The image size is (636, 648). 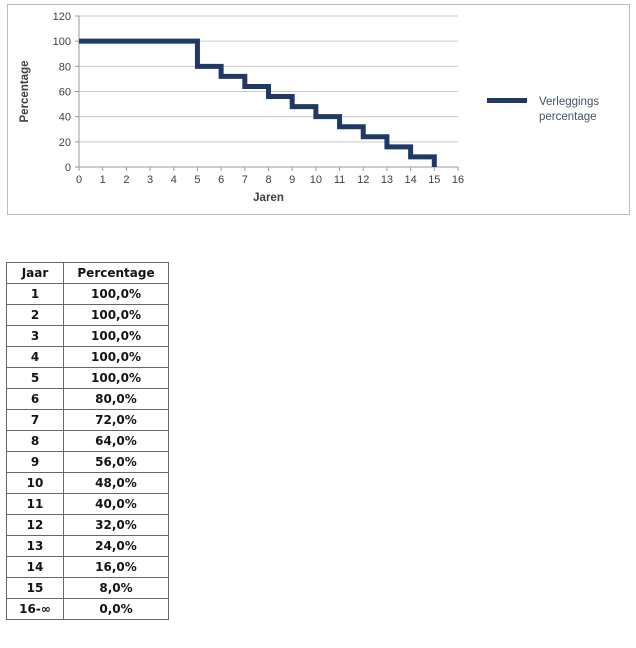 What do you see at coordinates (116, 462) in the screenshot?
I see `cell-percentage: 56,0%` at bounding box center [116, 462].